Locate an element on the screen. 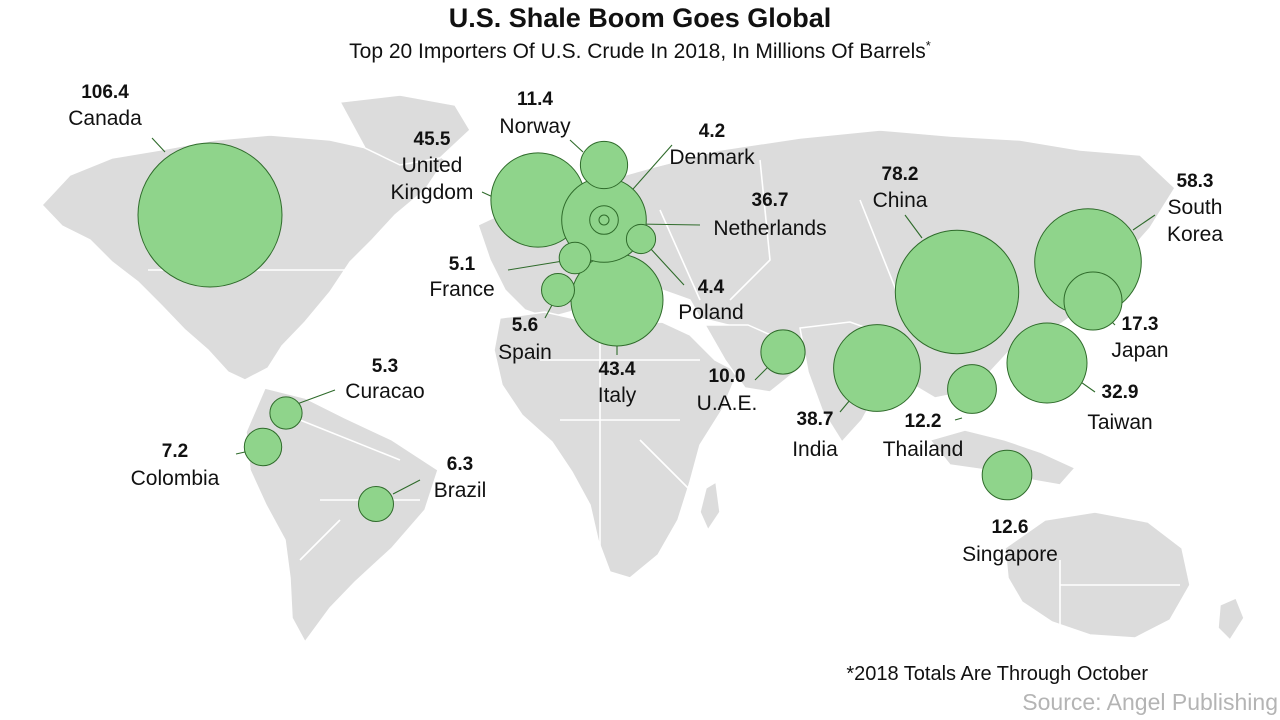 The image size is (1280, 720). bubble-france is located at coordinates (575, 258).